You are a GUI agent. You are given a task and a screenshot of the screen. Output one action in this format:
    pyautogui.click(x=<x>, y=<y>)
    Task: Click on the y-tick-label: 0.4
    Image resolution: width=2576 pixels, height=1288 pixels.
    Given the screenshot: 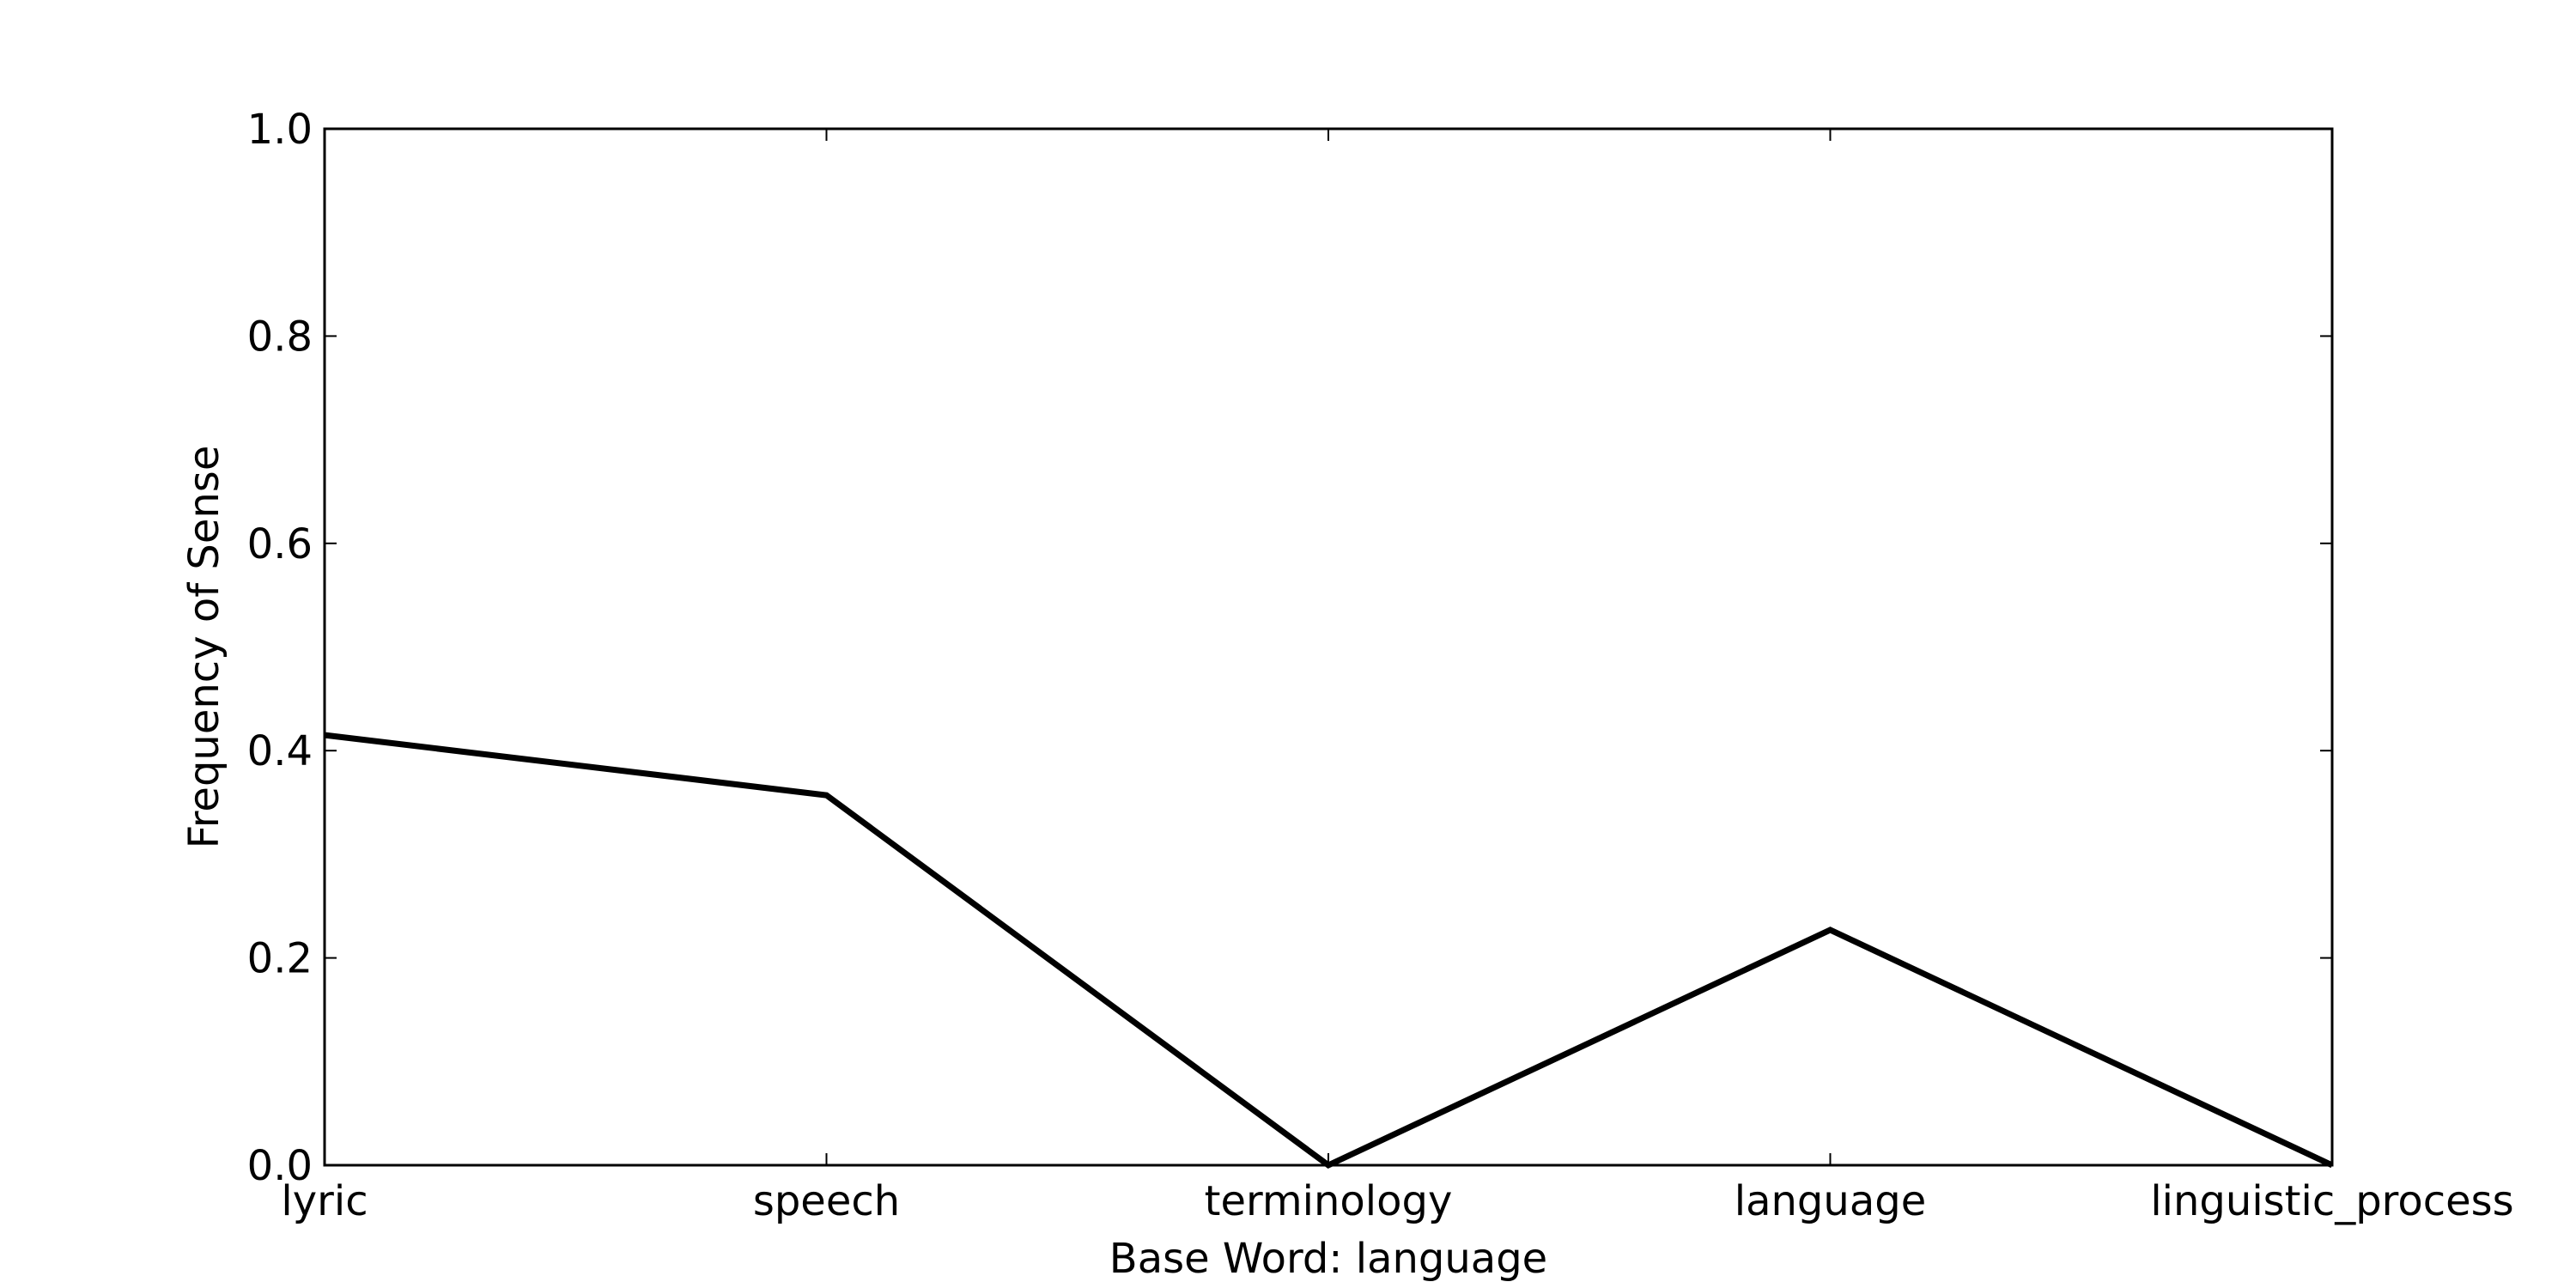 What is the action you would take?
    pyautogui.click(x=280, y=751)
    